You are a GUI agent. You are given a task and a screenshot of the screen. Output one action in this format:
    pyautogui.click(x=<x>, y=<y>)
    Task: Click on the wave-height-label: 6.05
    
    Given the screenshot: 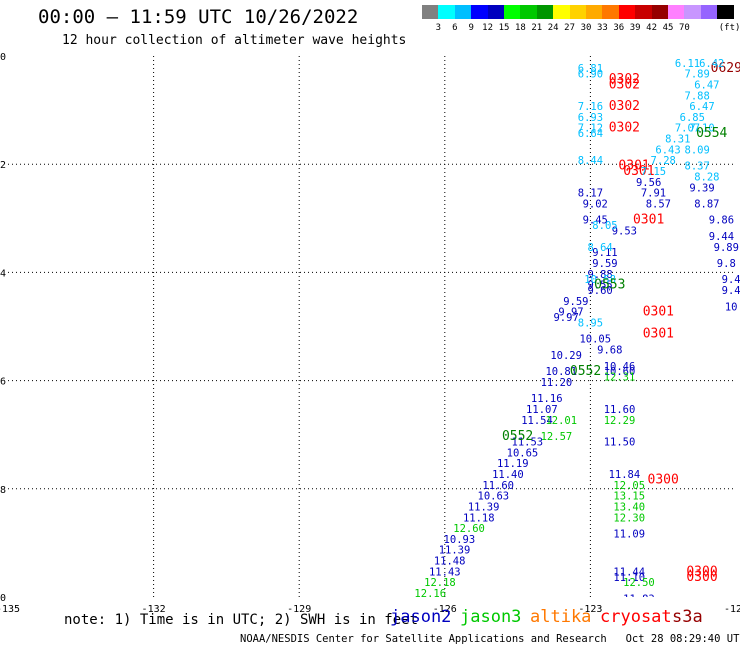 What is the action you would take?
    pyautogui.click(x=590, y=37)
    